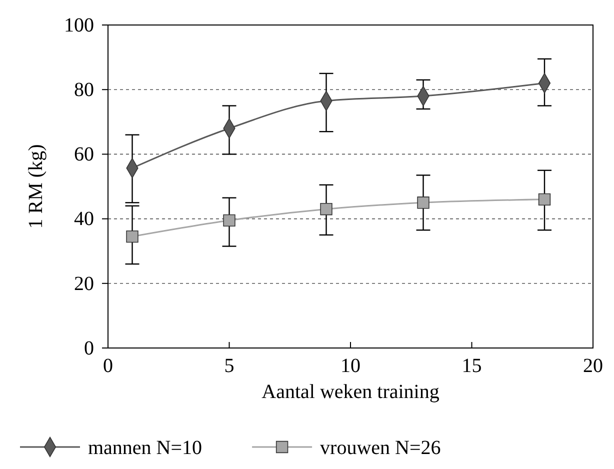  I want to click on y-axis-title: 1 RM (kg), so click(36, 186).